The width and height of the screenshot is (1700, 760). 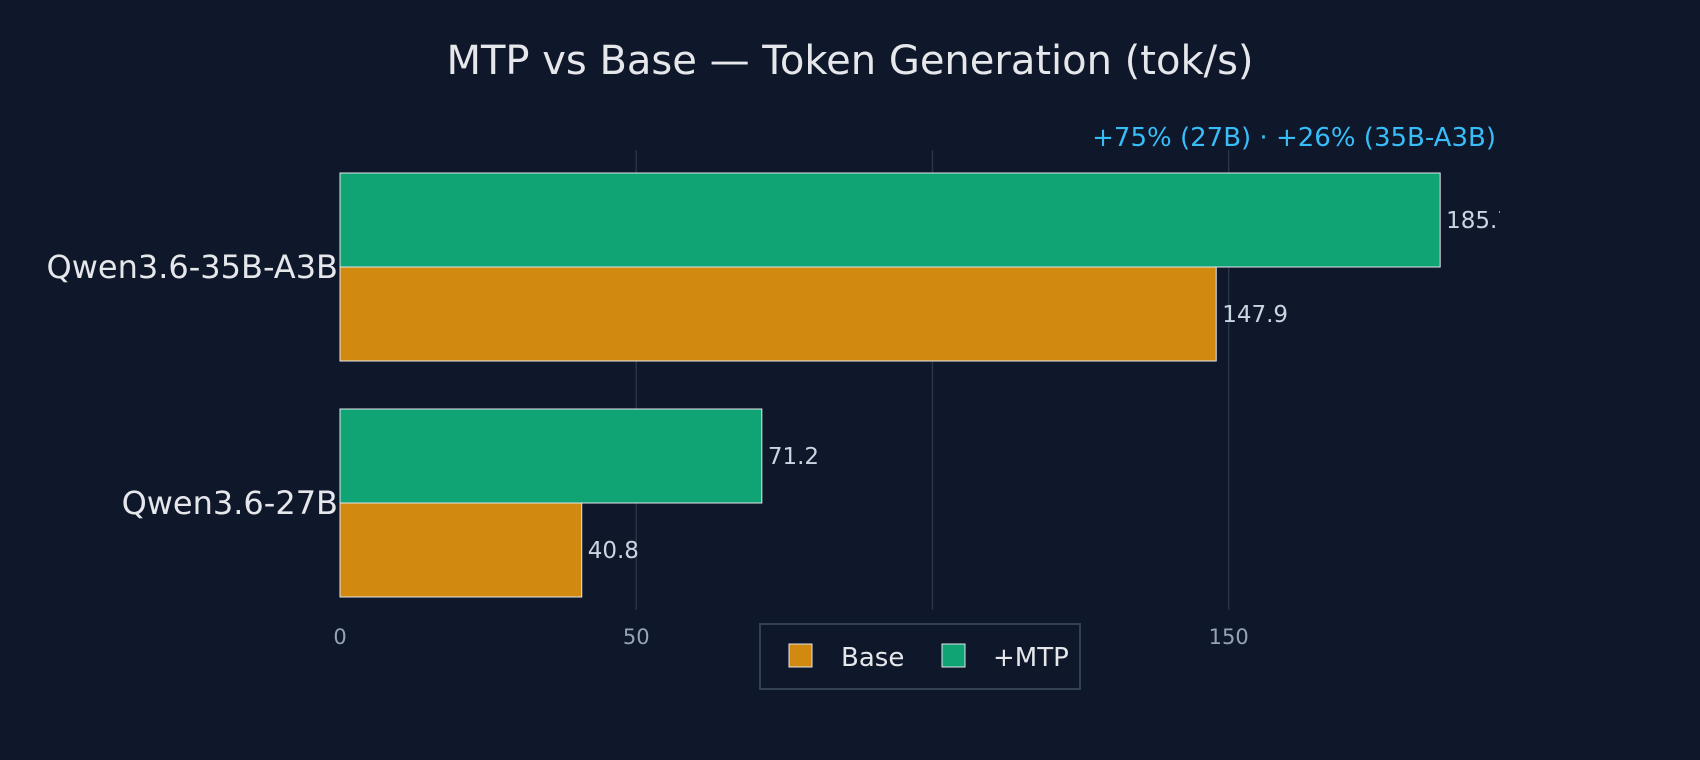 What do you see at coordinates (230, 503) in the screenshot?
I see `category-label-1: Qwen3.6-27B` at bounding box center [230, 503].